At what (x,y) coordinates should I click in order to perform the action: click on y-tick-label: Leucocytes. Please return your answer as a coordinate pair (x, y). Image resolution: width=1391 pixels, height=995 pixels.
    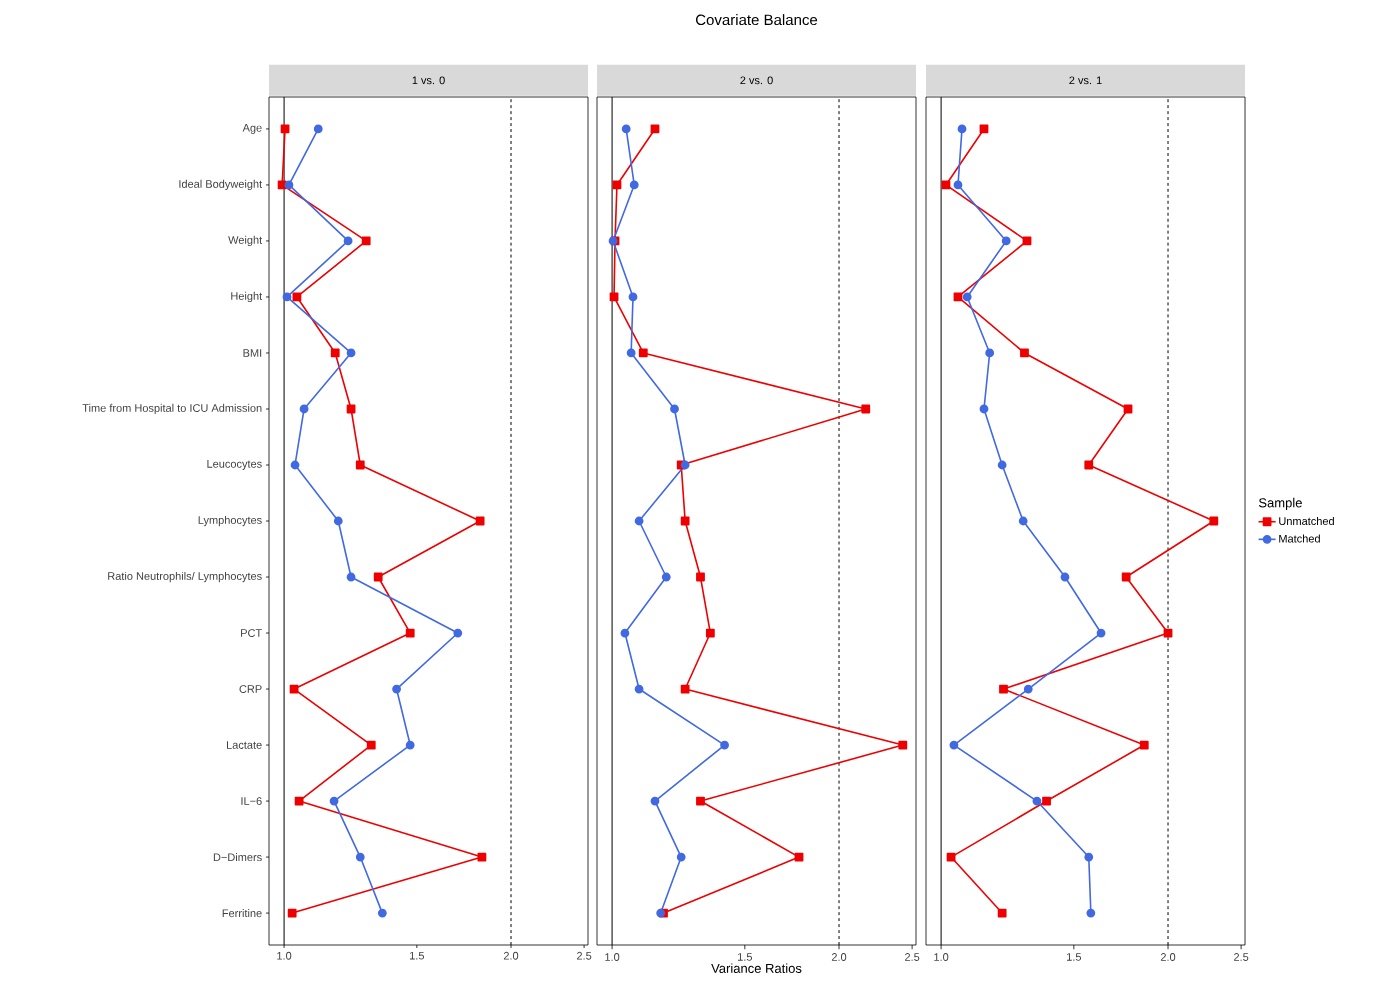
    Looking at the image, I should click on (234, 465).